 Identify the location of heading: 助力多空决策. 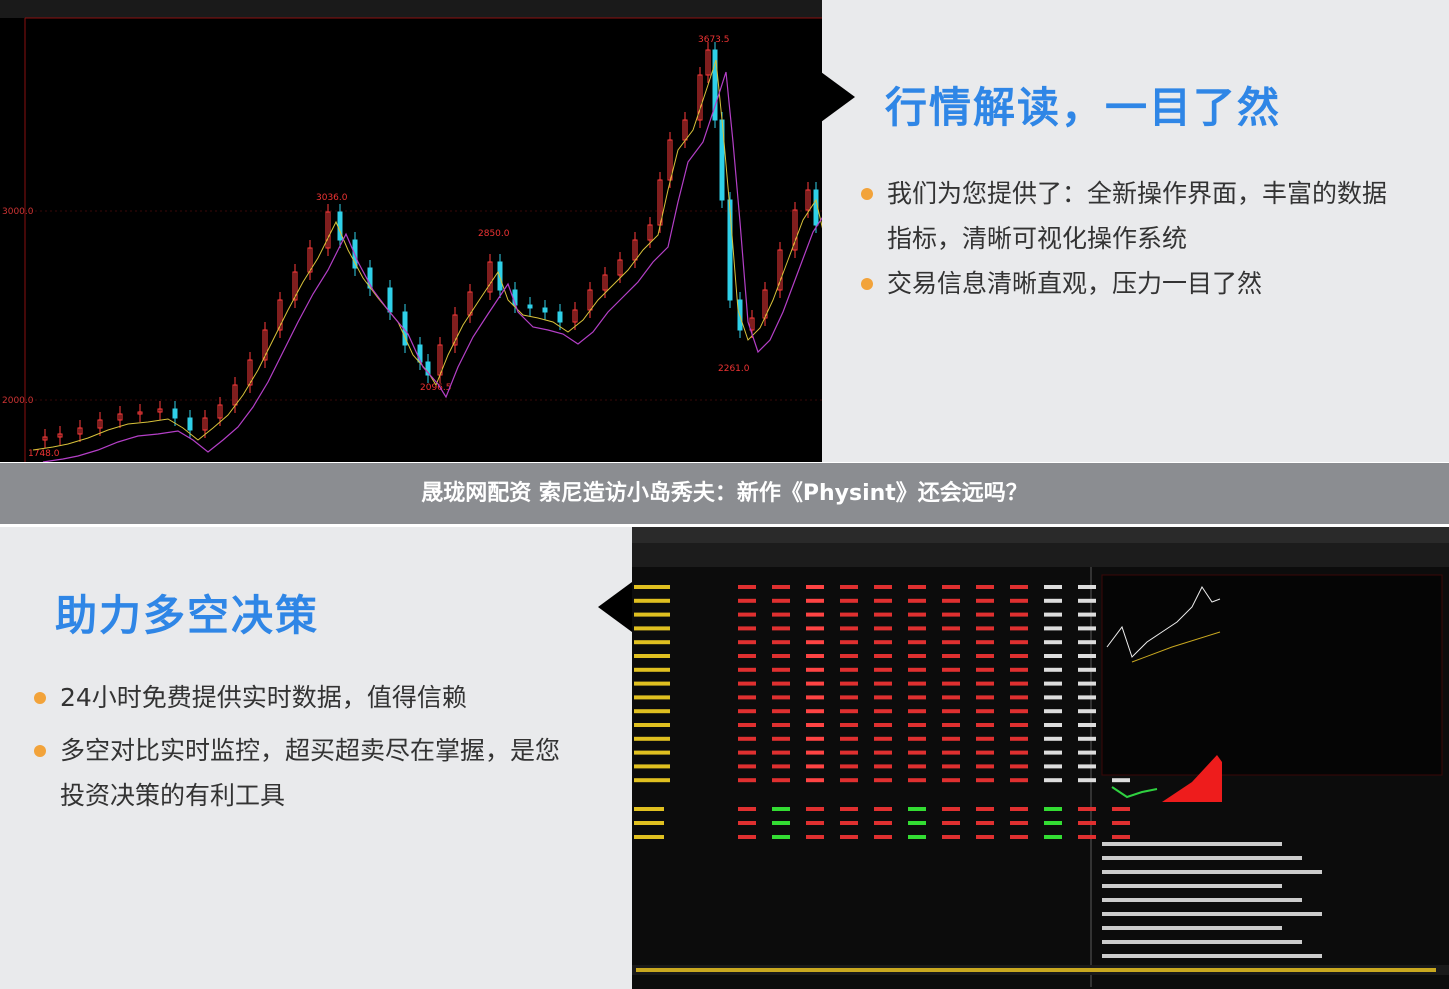
(187, 615).